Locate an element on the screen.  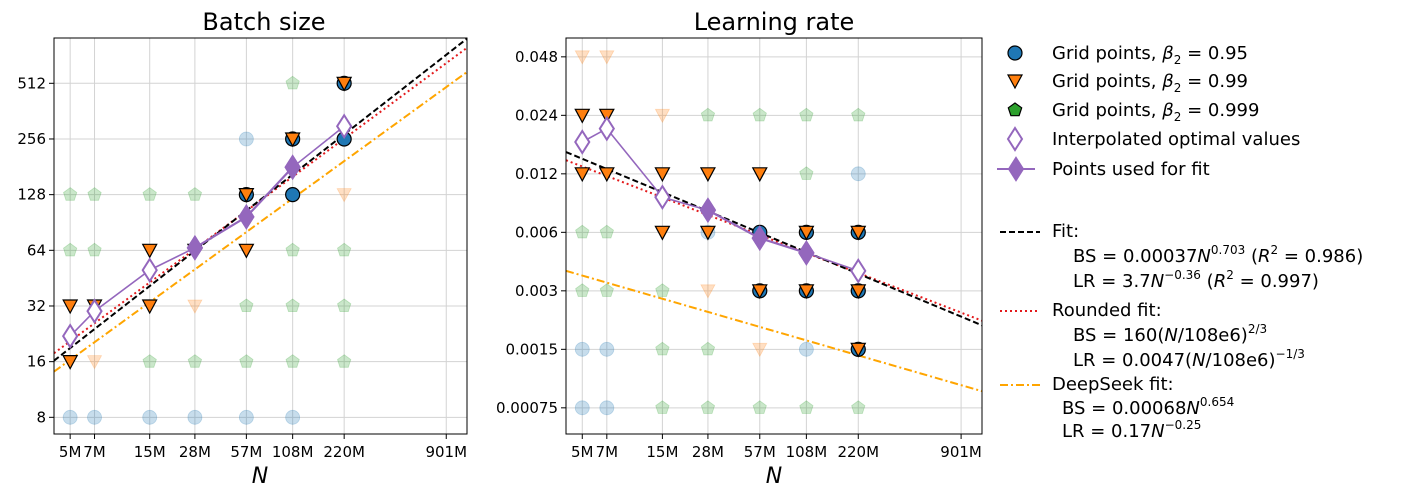
legend-item-fit-points: Points used for fit is located at coordinates (1131, 169).